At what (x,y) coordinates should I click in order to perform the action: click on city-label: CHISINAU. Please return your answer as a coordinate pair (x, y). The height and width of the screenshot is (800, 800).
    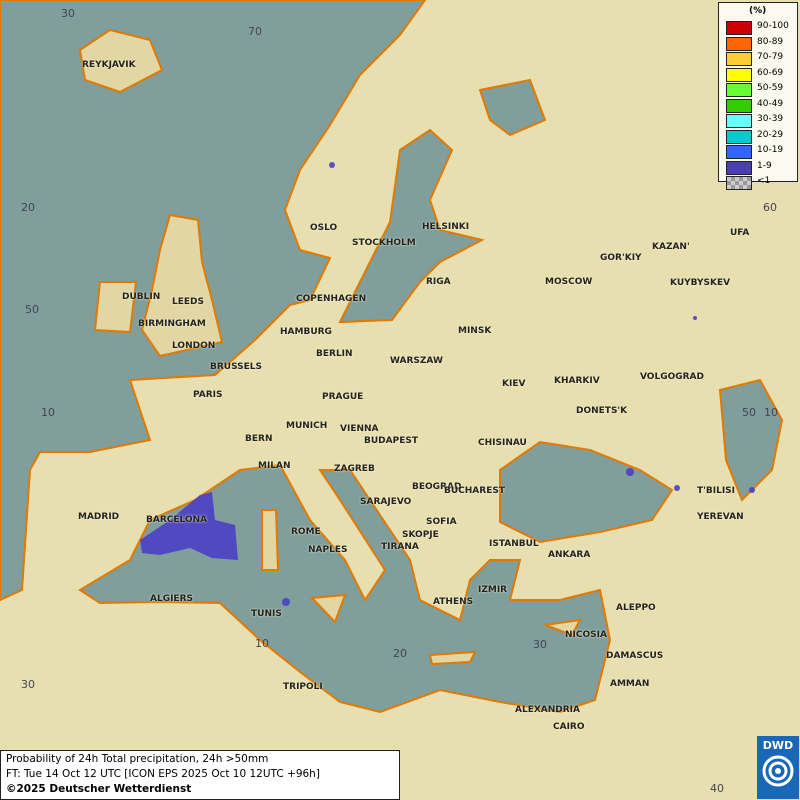
    Looking at the image, I should click on (502, 443).